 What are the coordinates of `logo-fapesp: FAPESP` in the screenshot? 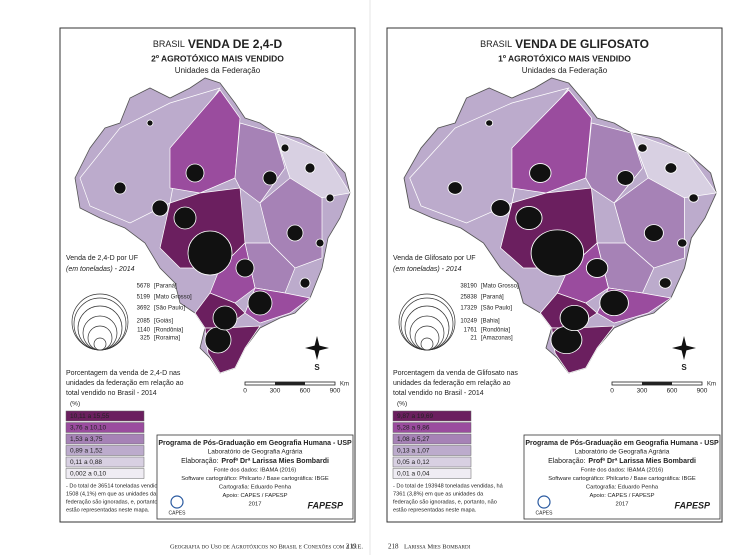 It's located at (692, 505).